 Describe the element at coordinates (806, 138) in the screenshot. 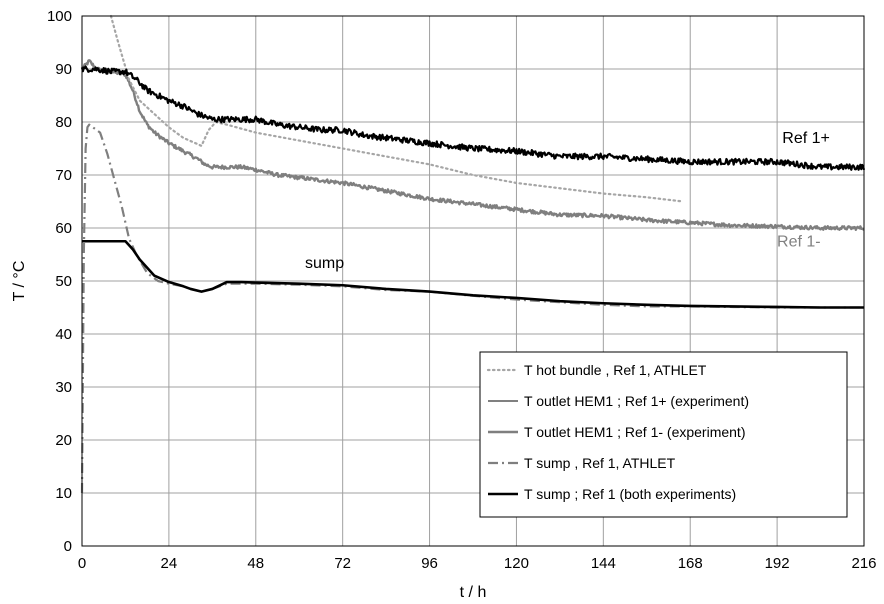

I see `annotation-label: Ref 1+` at that location.